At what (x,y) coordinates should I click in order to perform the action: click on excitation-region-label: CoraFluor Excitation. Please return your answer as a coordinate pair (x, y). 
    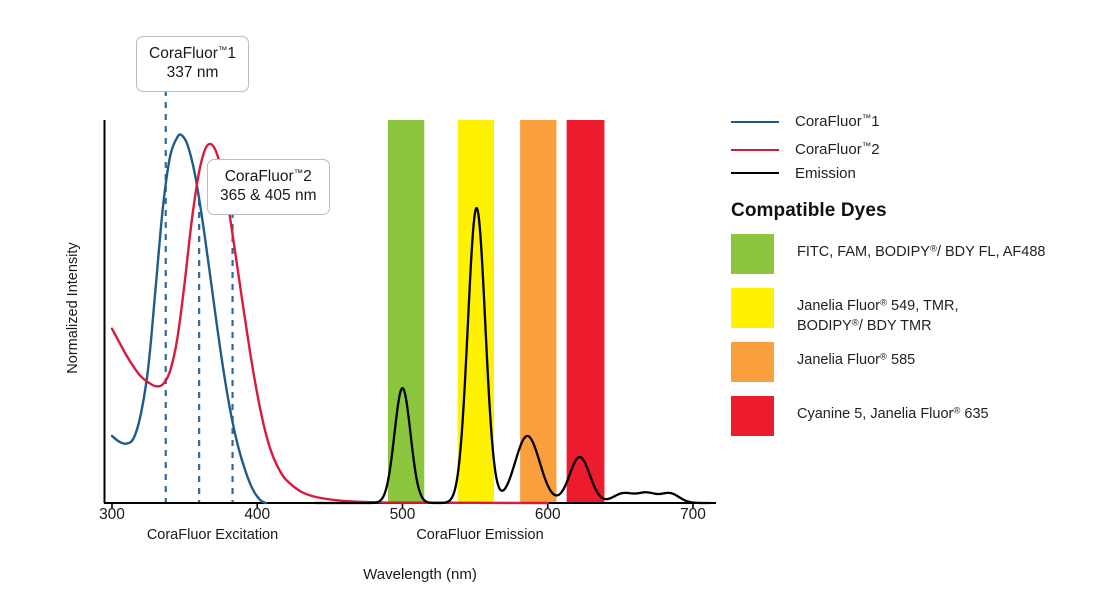
    Looking at the image, I should click on (212, 535).